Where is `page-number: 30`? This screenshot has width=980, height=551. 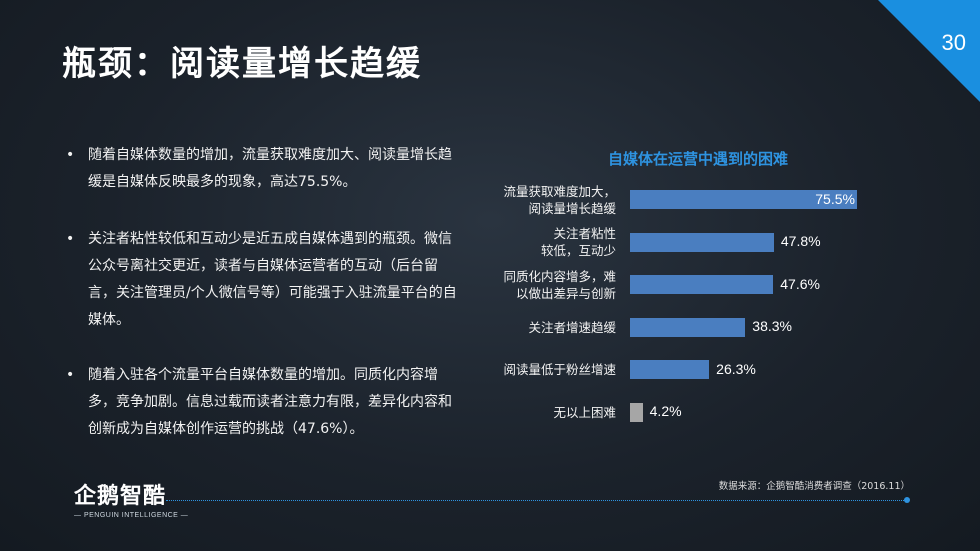
page-number: 30 is located at coordinates (953, 42).